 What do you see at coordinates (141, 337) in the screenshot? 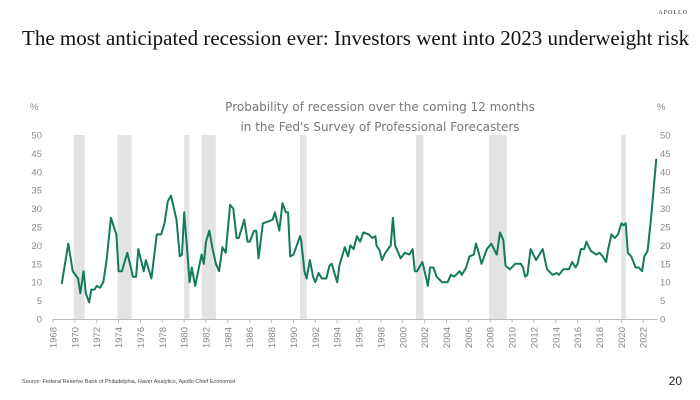
I see `x-tick-label: 1976` at bounding box center [141, 337].